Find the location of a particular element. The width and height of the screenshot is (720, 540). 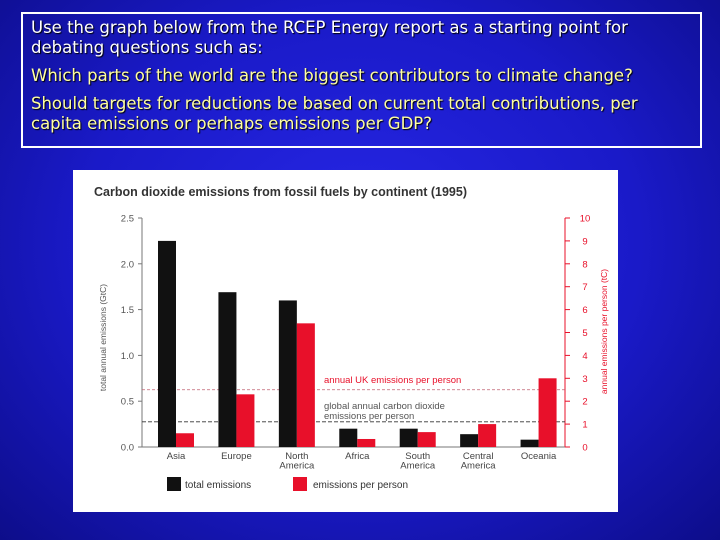

uk-reference-label: annual UK emissions per person is located at coordinates (392, 380).